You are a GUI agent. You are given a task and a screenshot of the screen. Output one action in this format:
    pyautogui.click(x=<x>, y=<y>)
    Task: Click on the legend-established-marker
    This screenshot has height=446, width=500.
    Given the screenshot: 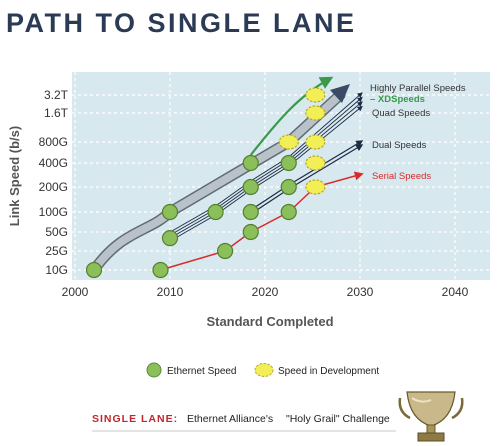 What is the action you would take?
    pyautogui.click(x=154, y=370)
    